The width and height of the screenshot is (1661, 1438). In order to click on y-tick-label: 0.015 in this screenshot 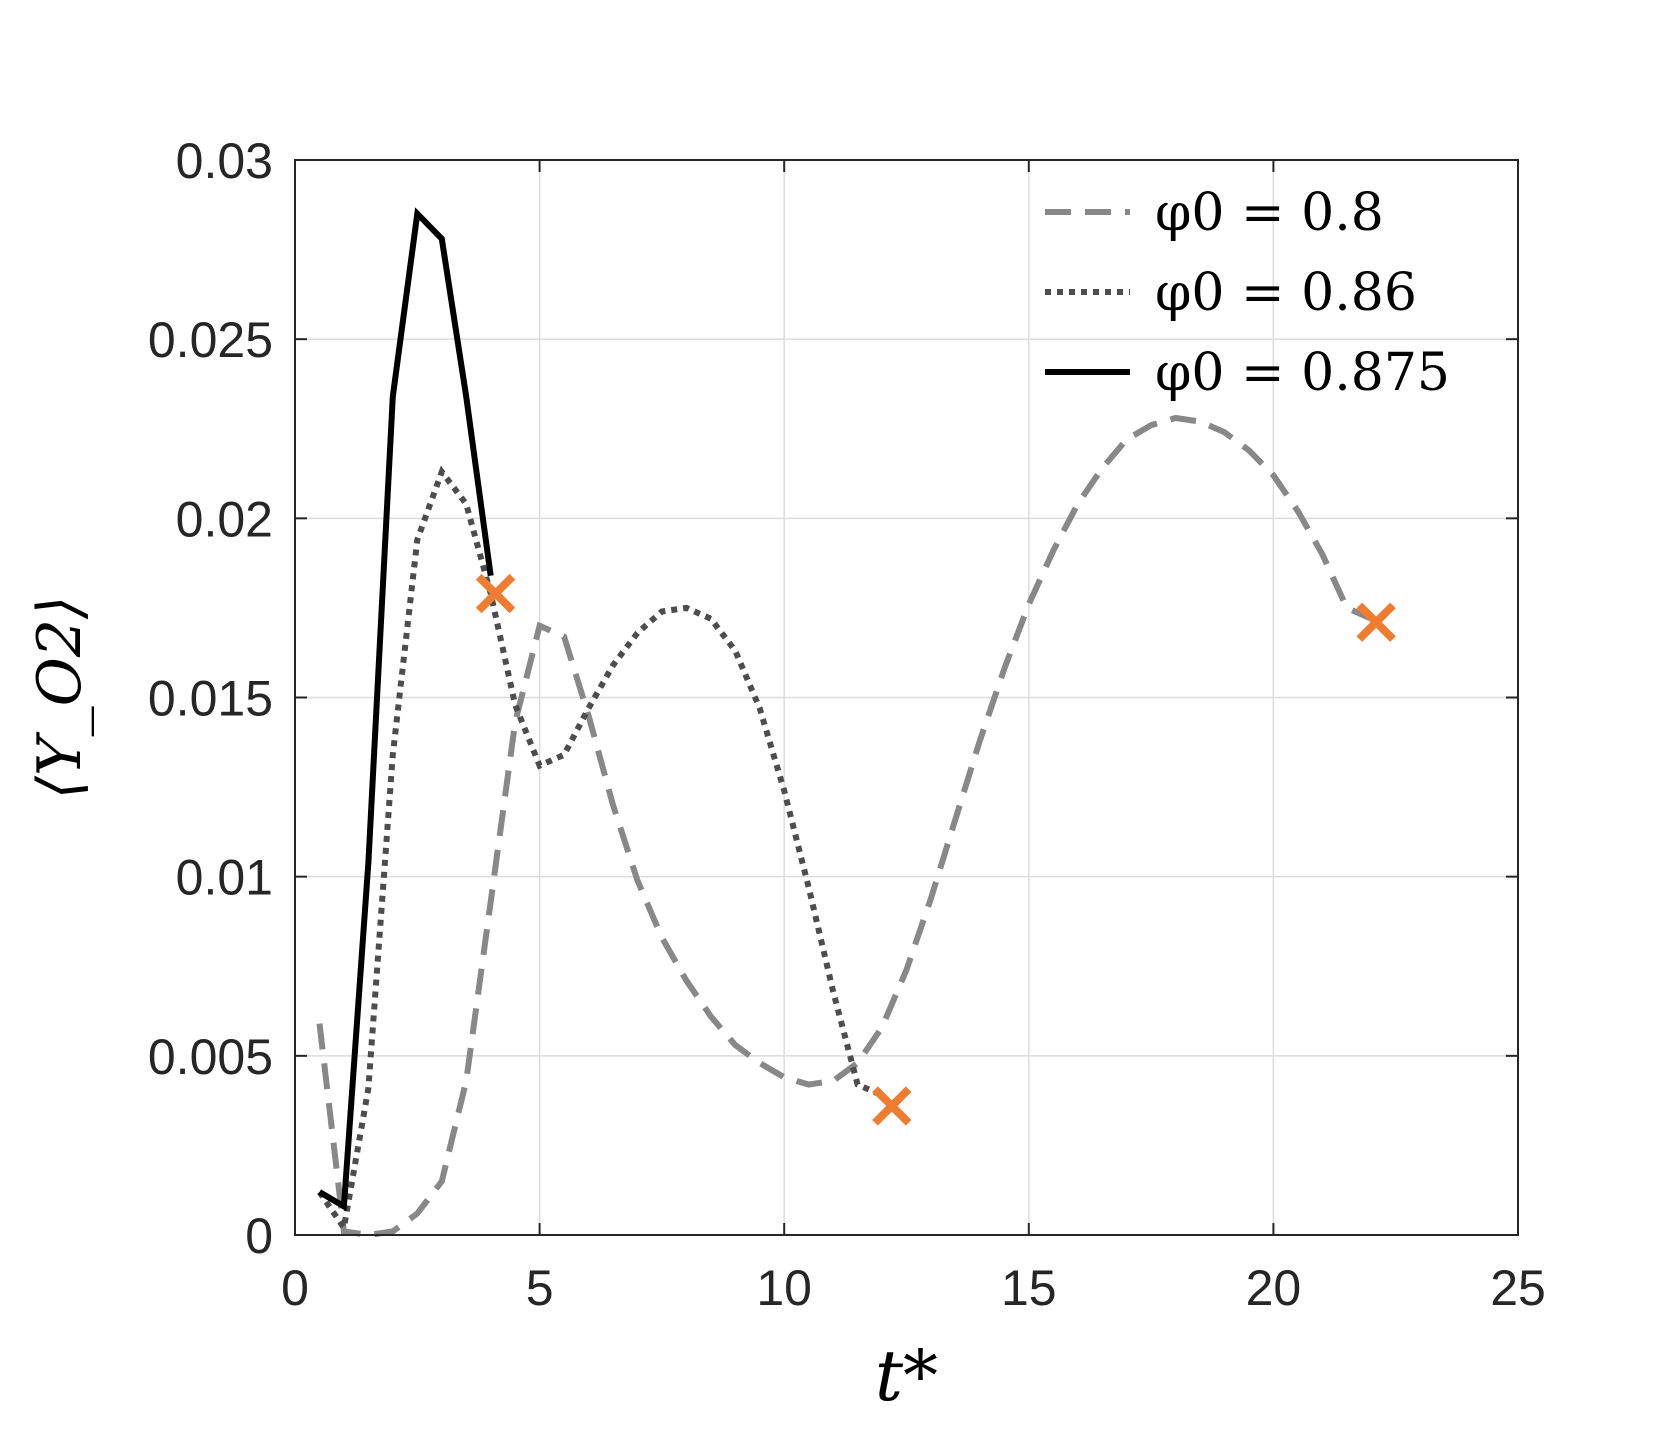, I will do `click(210, 699)`.